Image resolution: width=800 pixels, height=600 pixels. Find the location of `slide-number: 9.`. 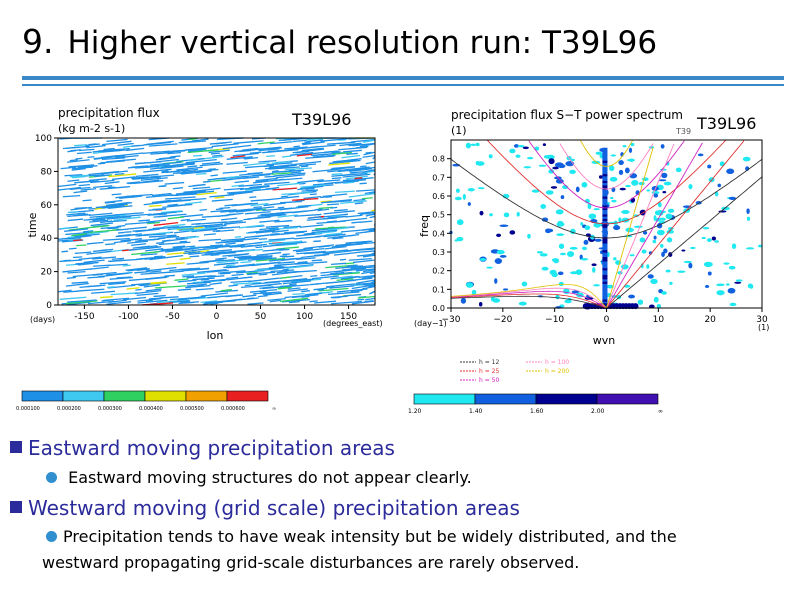

slide-number: 9. is located at coordinates (38, 41).